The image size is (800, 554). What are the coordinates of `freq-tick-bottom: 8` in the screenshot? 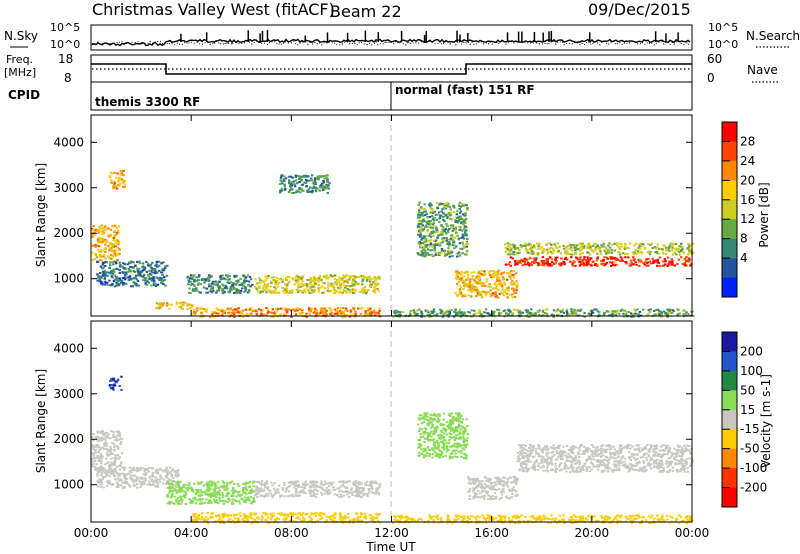 It's located at (68, 78).